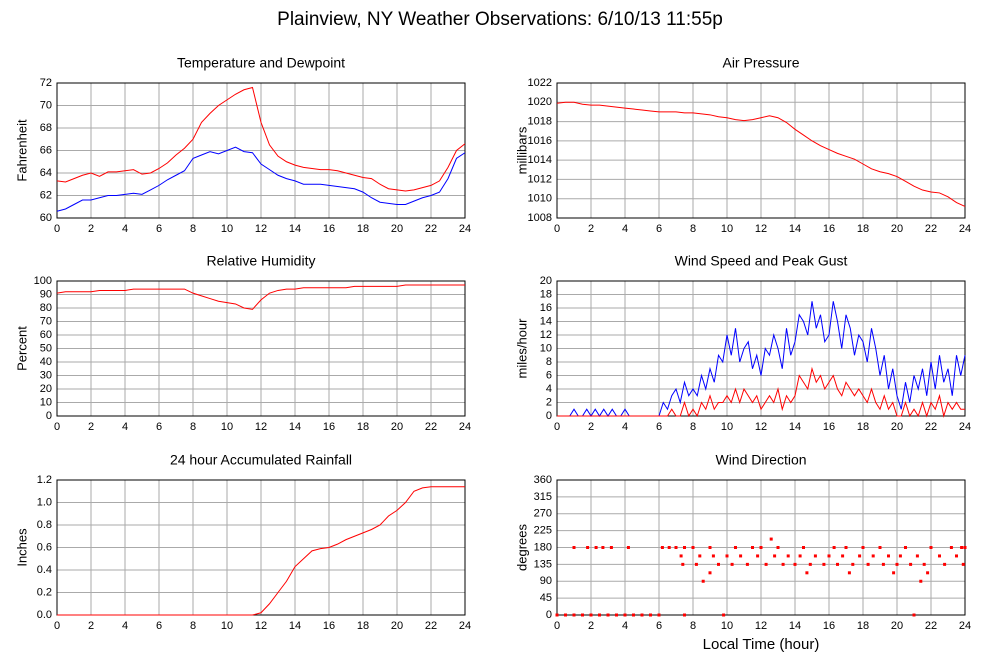 This screenshot has width=999, height=659. Describe the element at coordinates (540, 179) in the screenshot. I see `y-tick-label: 1012` at that location.